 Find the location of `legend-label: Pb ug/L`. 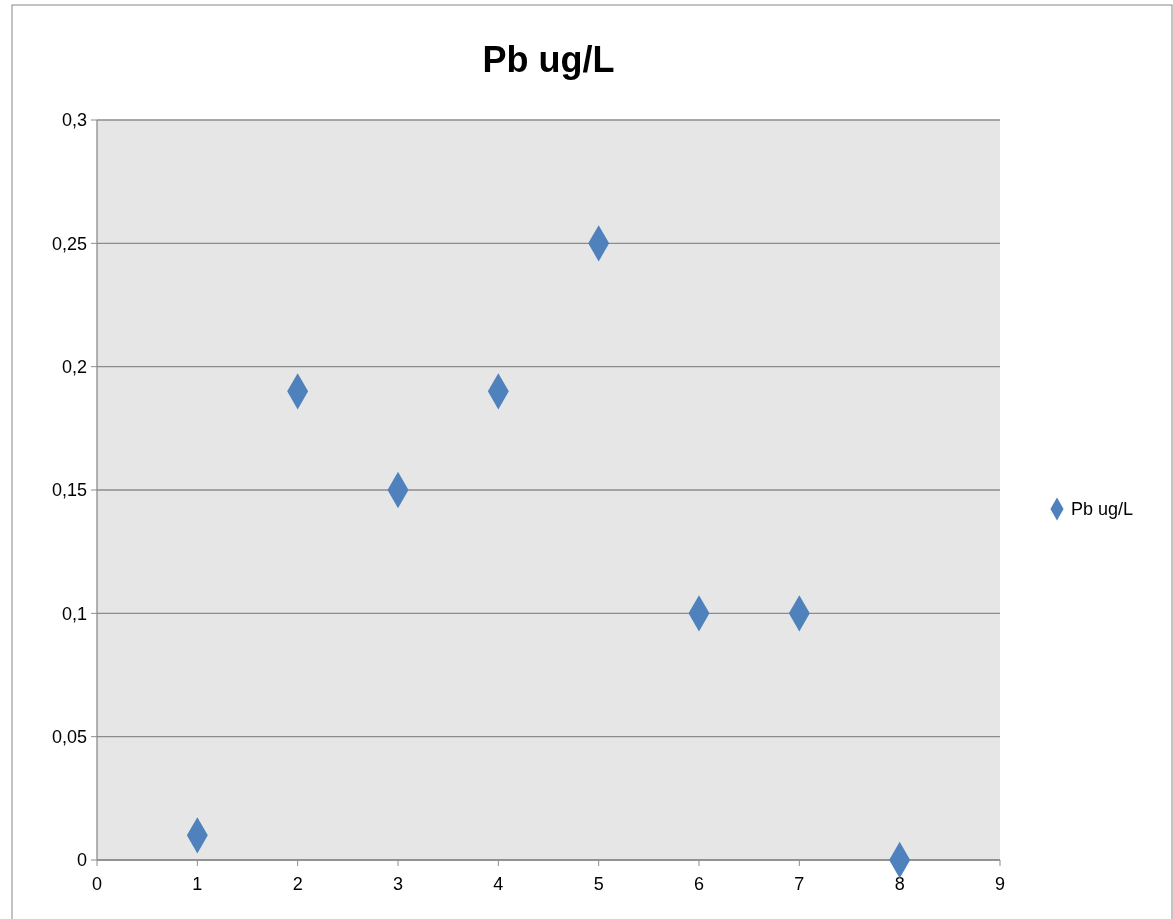

legend-label: Pb ug/L is located at coordinates (1102, 509).